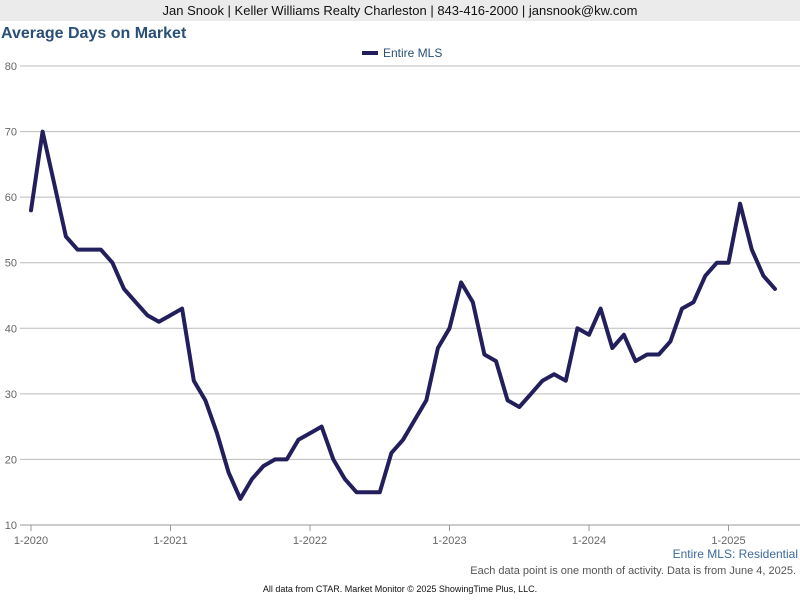  Describe the element at coordinates (11, 67) in the screenshot. I see `y-tick-label: 80` at that location.